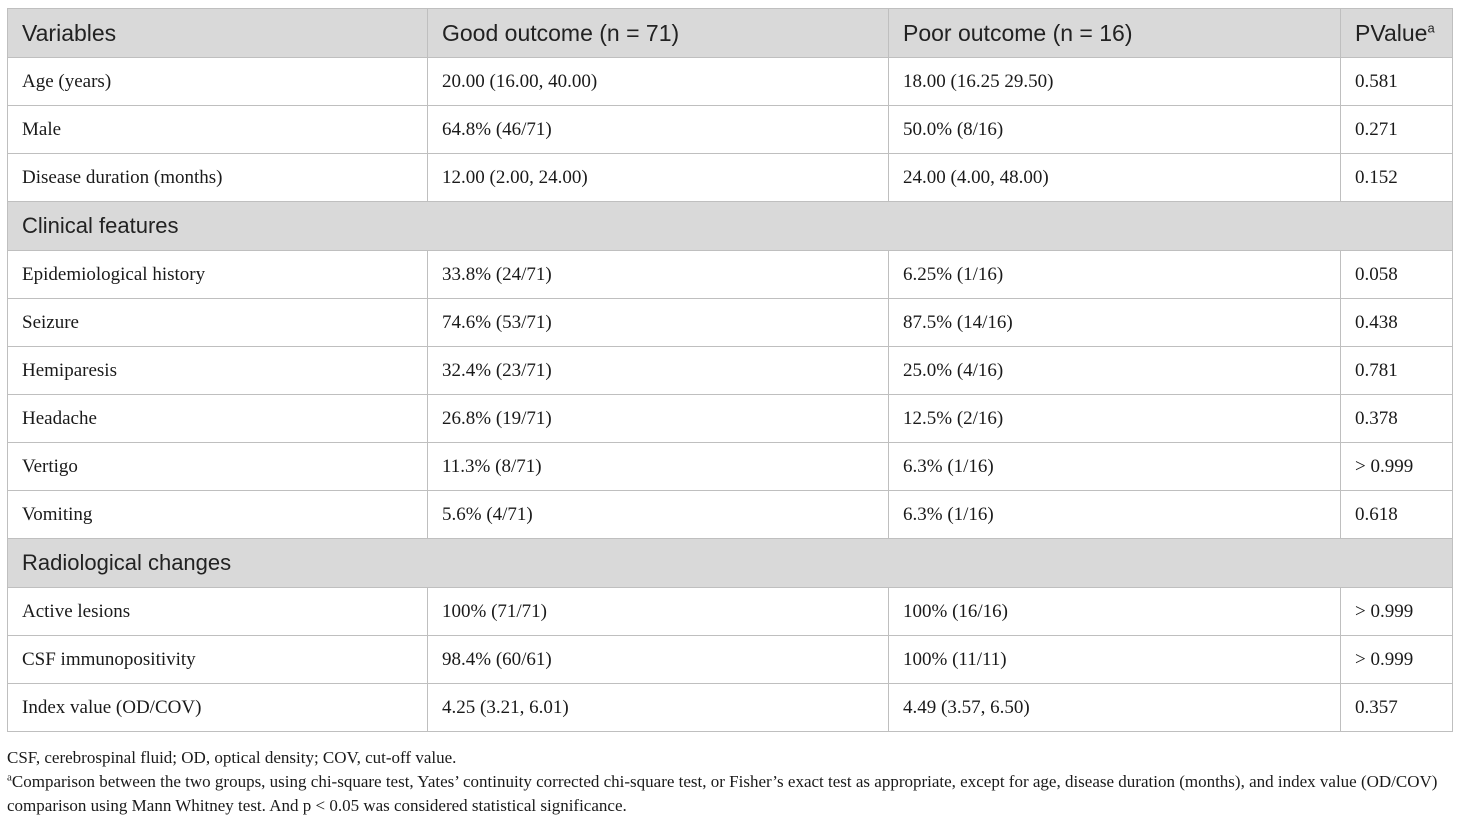 The height and width of the screenshot is (825, 1460). What do you see at coordinates (217, 81) in the screenshot?
I see `row-variable: Age (years)` at bounding box center [217, 81].